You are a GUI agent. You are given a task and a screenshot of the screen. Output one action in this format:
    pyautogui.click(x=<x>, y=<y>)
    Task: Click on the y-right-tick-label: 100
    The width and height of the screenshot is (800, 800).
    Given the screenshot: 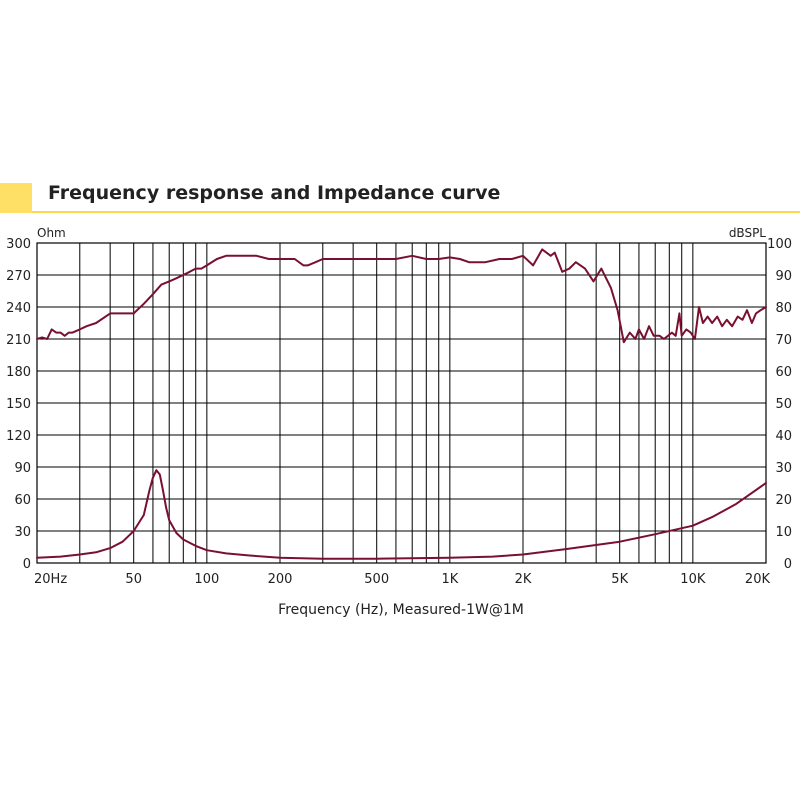 What is the action you would take?
    pyautogui.click(x=779, y=244)
    